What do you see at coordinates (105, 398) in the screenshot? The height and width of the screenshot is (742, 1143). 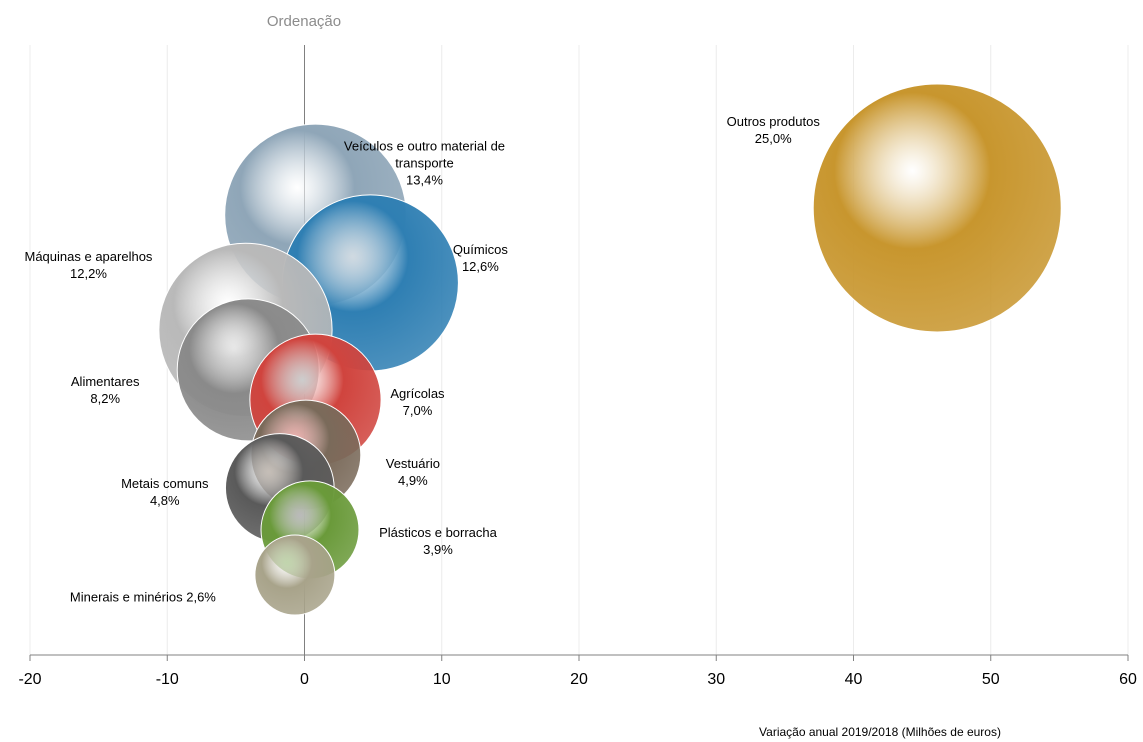 I see `value-label: 8,2%` at bounding box center [105, 398].